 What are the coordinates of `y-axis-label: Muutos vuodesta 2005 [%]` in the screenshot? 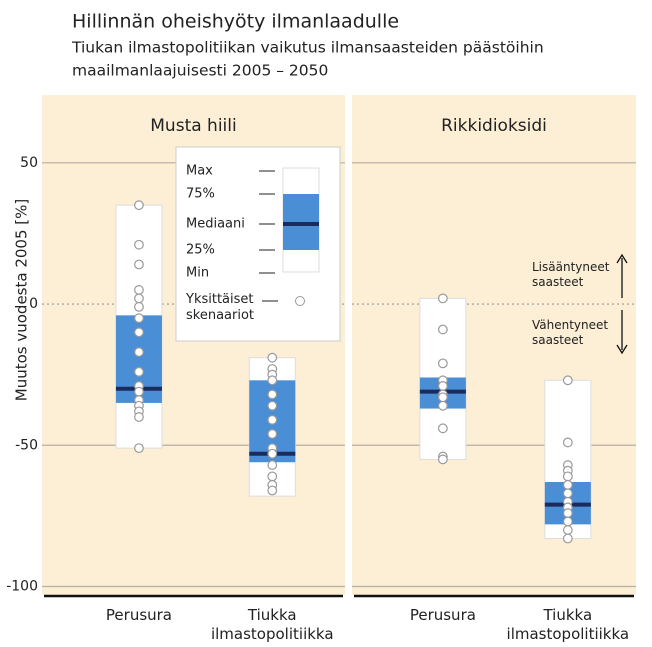 It's located at (22, 300).